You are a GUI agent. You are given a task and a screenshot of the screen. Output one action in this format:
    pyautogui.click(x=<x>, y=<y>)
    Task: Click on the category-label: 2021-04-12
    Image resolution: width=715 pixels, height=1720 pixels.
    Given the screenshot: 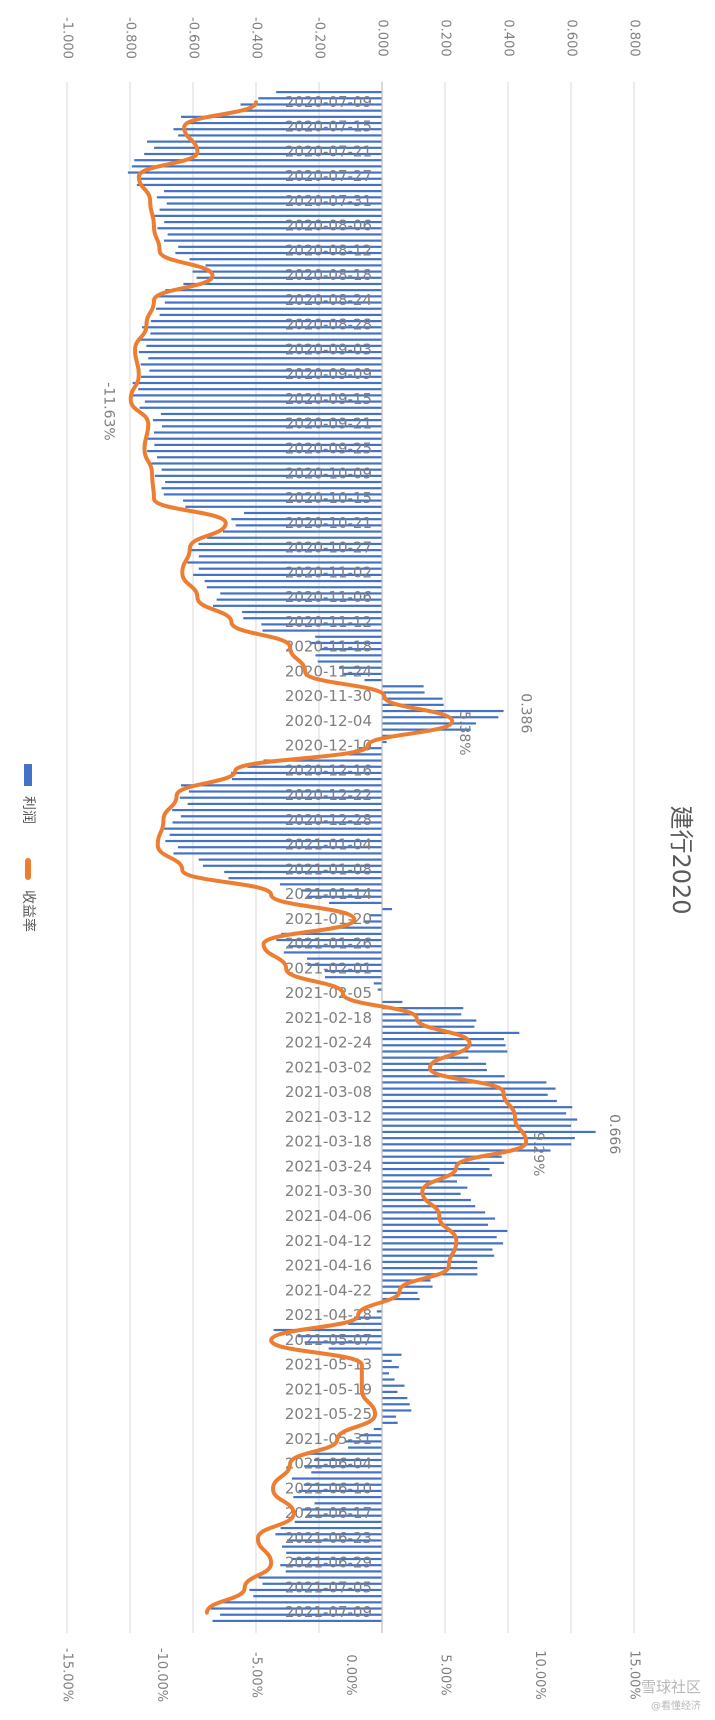 What is the action you would take?
    pyautogui.click(x=328, y=1241)
    